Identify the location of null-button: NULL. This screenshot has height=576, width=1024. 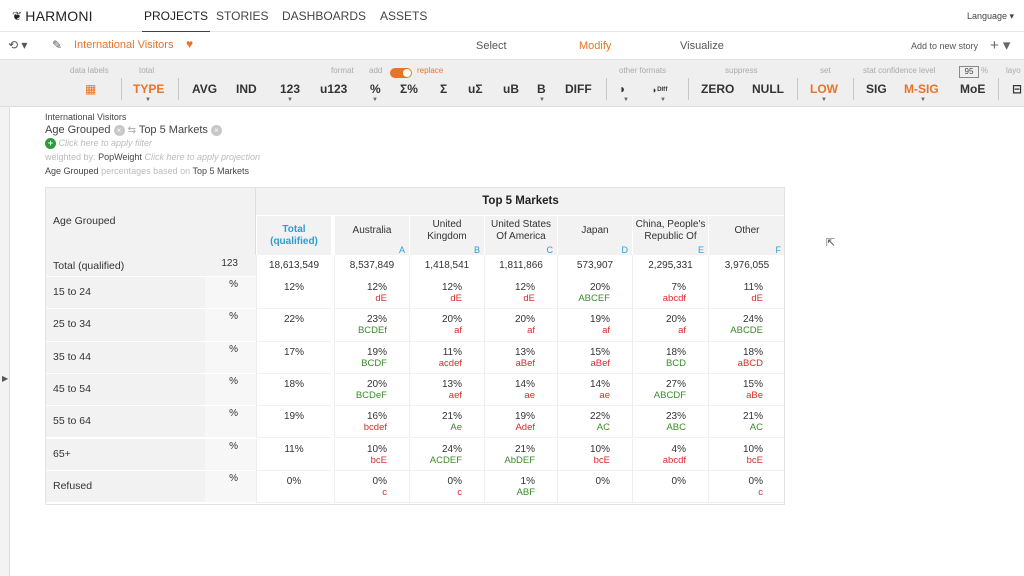
(768, 89).